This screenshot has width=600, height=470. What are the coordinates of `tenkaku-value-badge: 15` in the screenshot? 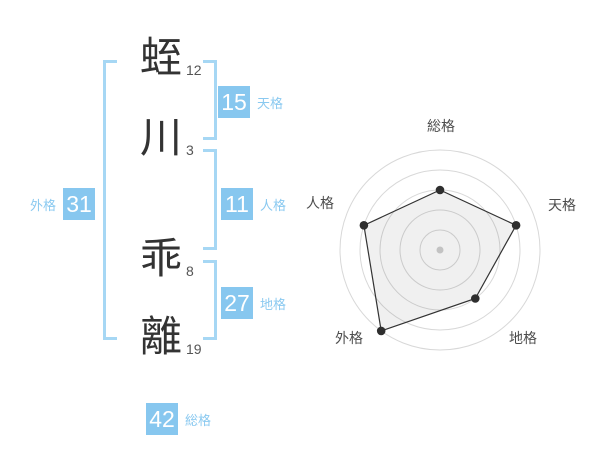 It's located at (234, 102).